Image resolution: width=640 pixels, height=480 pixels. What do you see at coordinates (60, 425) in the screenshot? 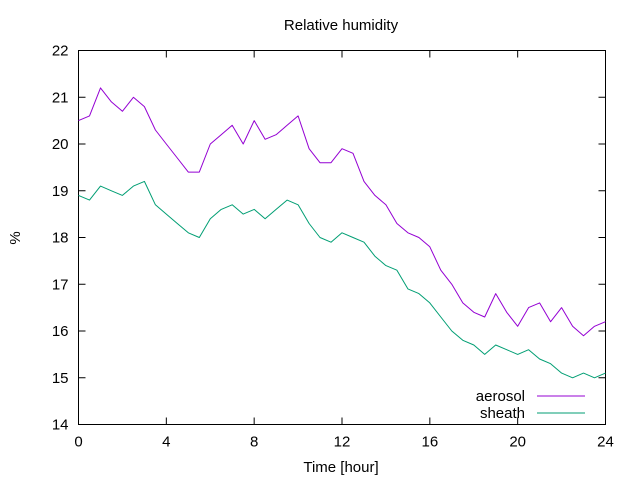
I see `y-tick-label: 14` at bounding box center [60, 425].